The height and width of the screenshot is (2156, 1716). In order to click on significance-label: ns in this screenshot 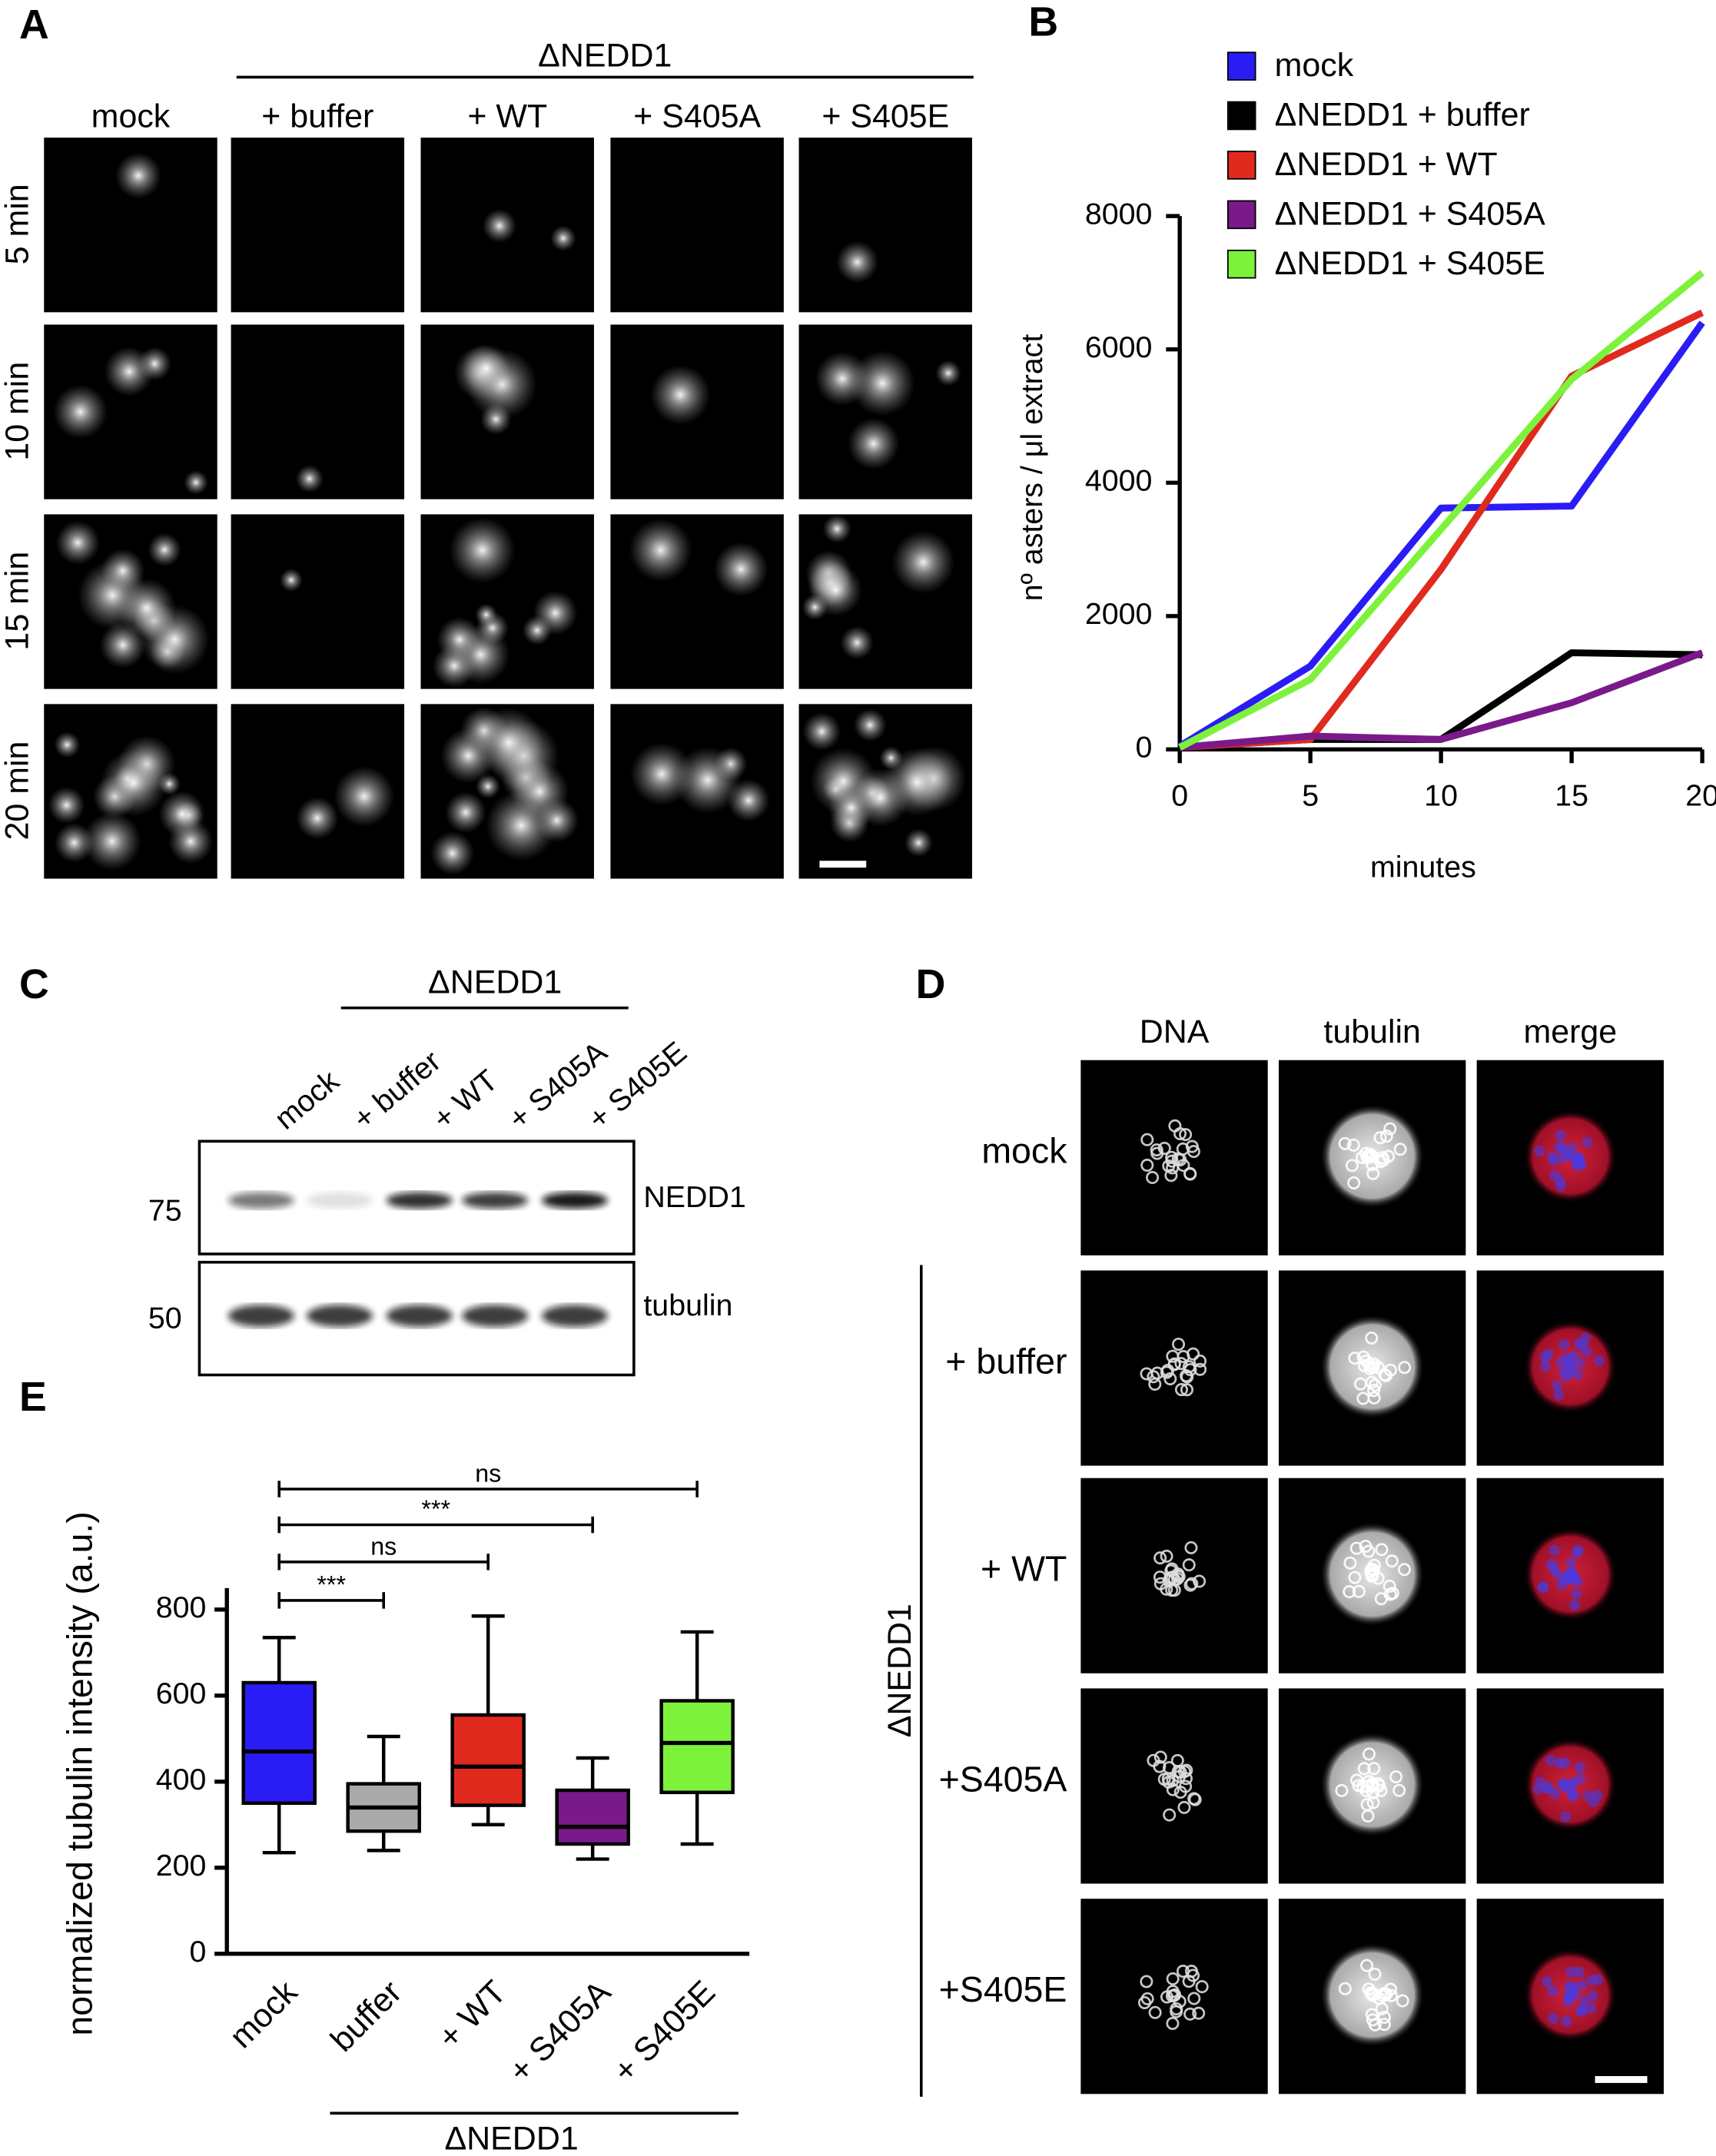, I will do `click(488, 1474)`.